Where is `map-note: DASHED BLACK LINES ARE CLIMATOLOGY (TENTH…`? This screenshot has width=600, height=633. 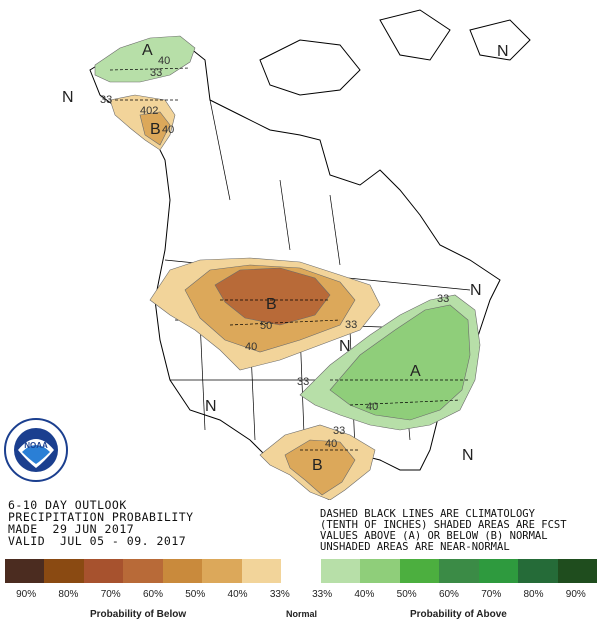
map-note: DASHED BLACK LINES ARE CLIMATOLOGY (TENTH… is located at coordinates (443, 531).